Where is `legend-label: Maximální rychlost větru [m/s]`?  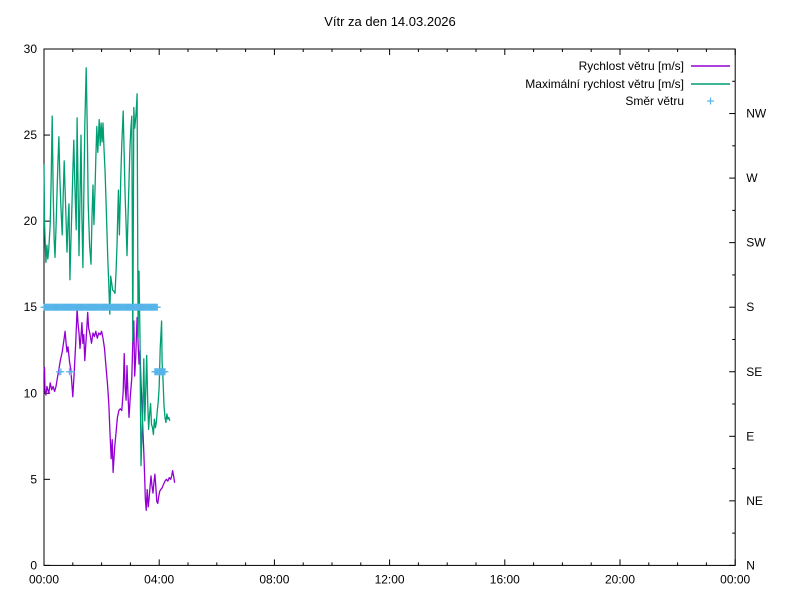
legend-label: Maximální rychlost větru [m/s] is located at coordinates (604, 84).